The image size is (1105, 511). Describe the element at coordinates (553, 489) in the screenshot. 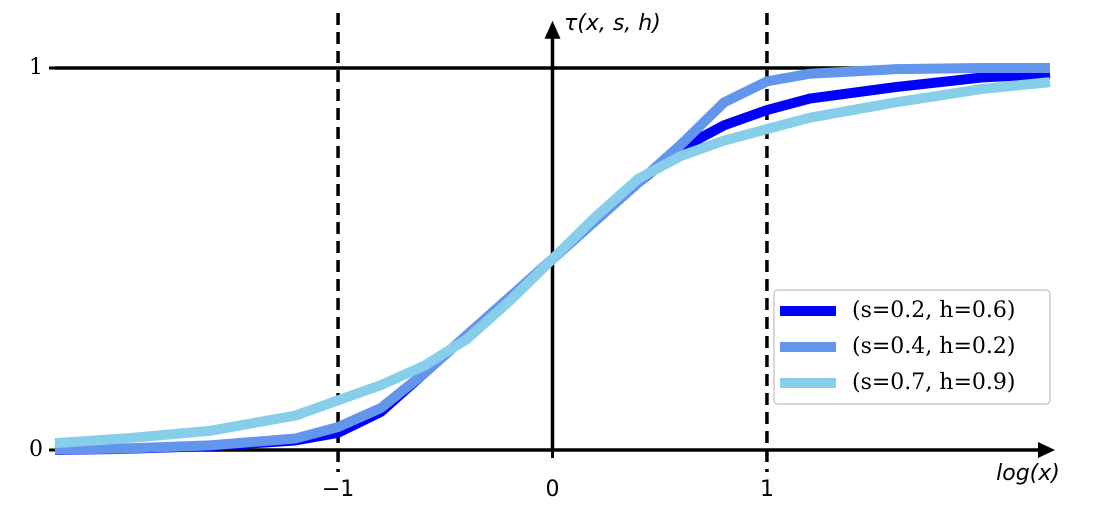

I see `x-tick-label: 0` at that location.